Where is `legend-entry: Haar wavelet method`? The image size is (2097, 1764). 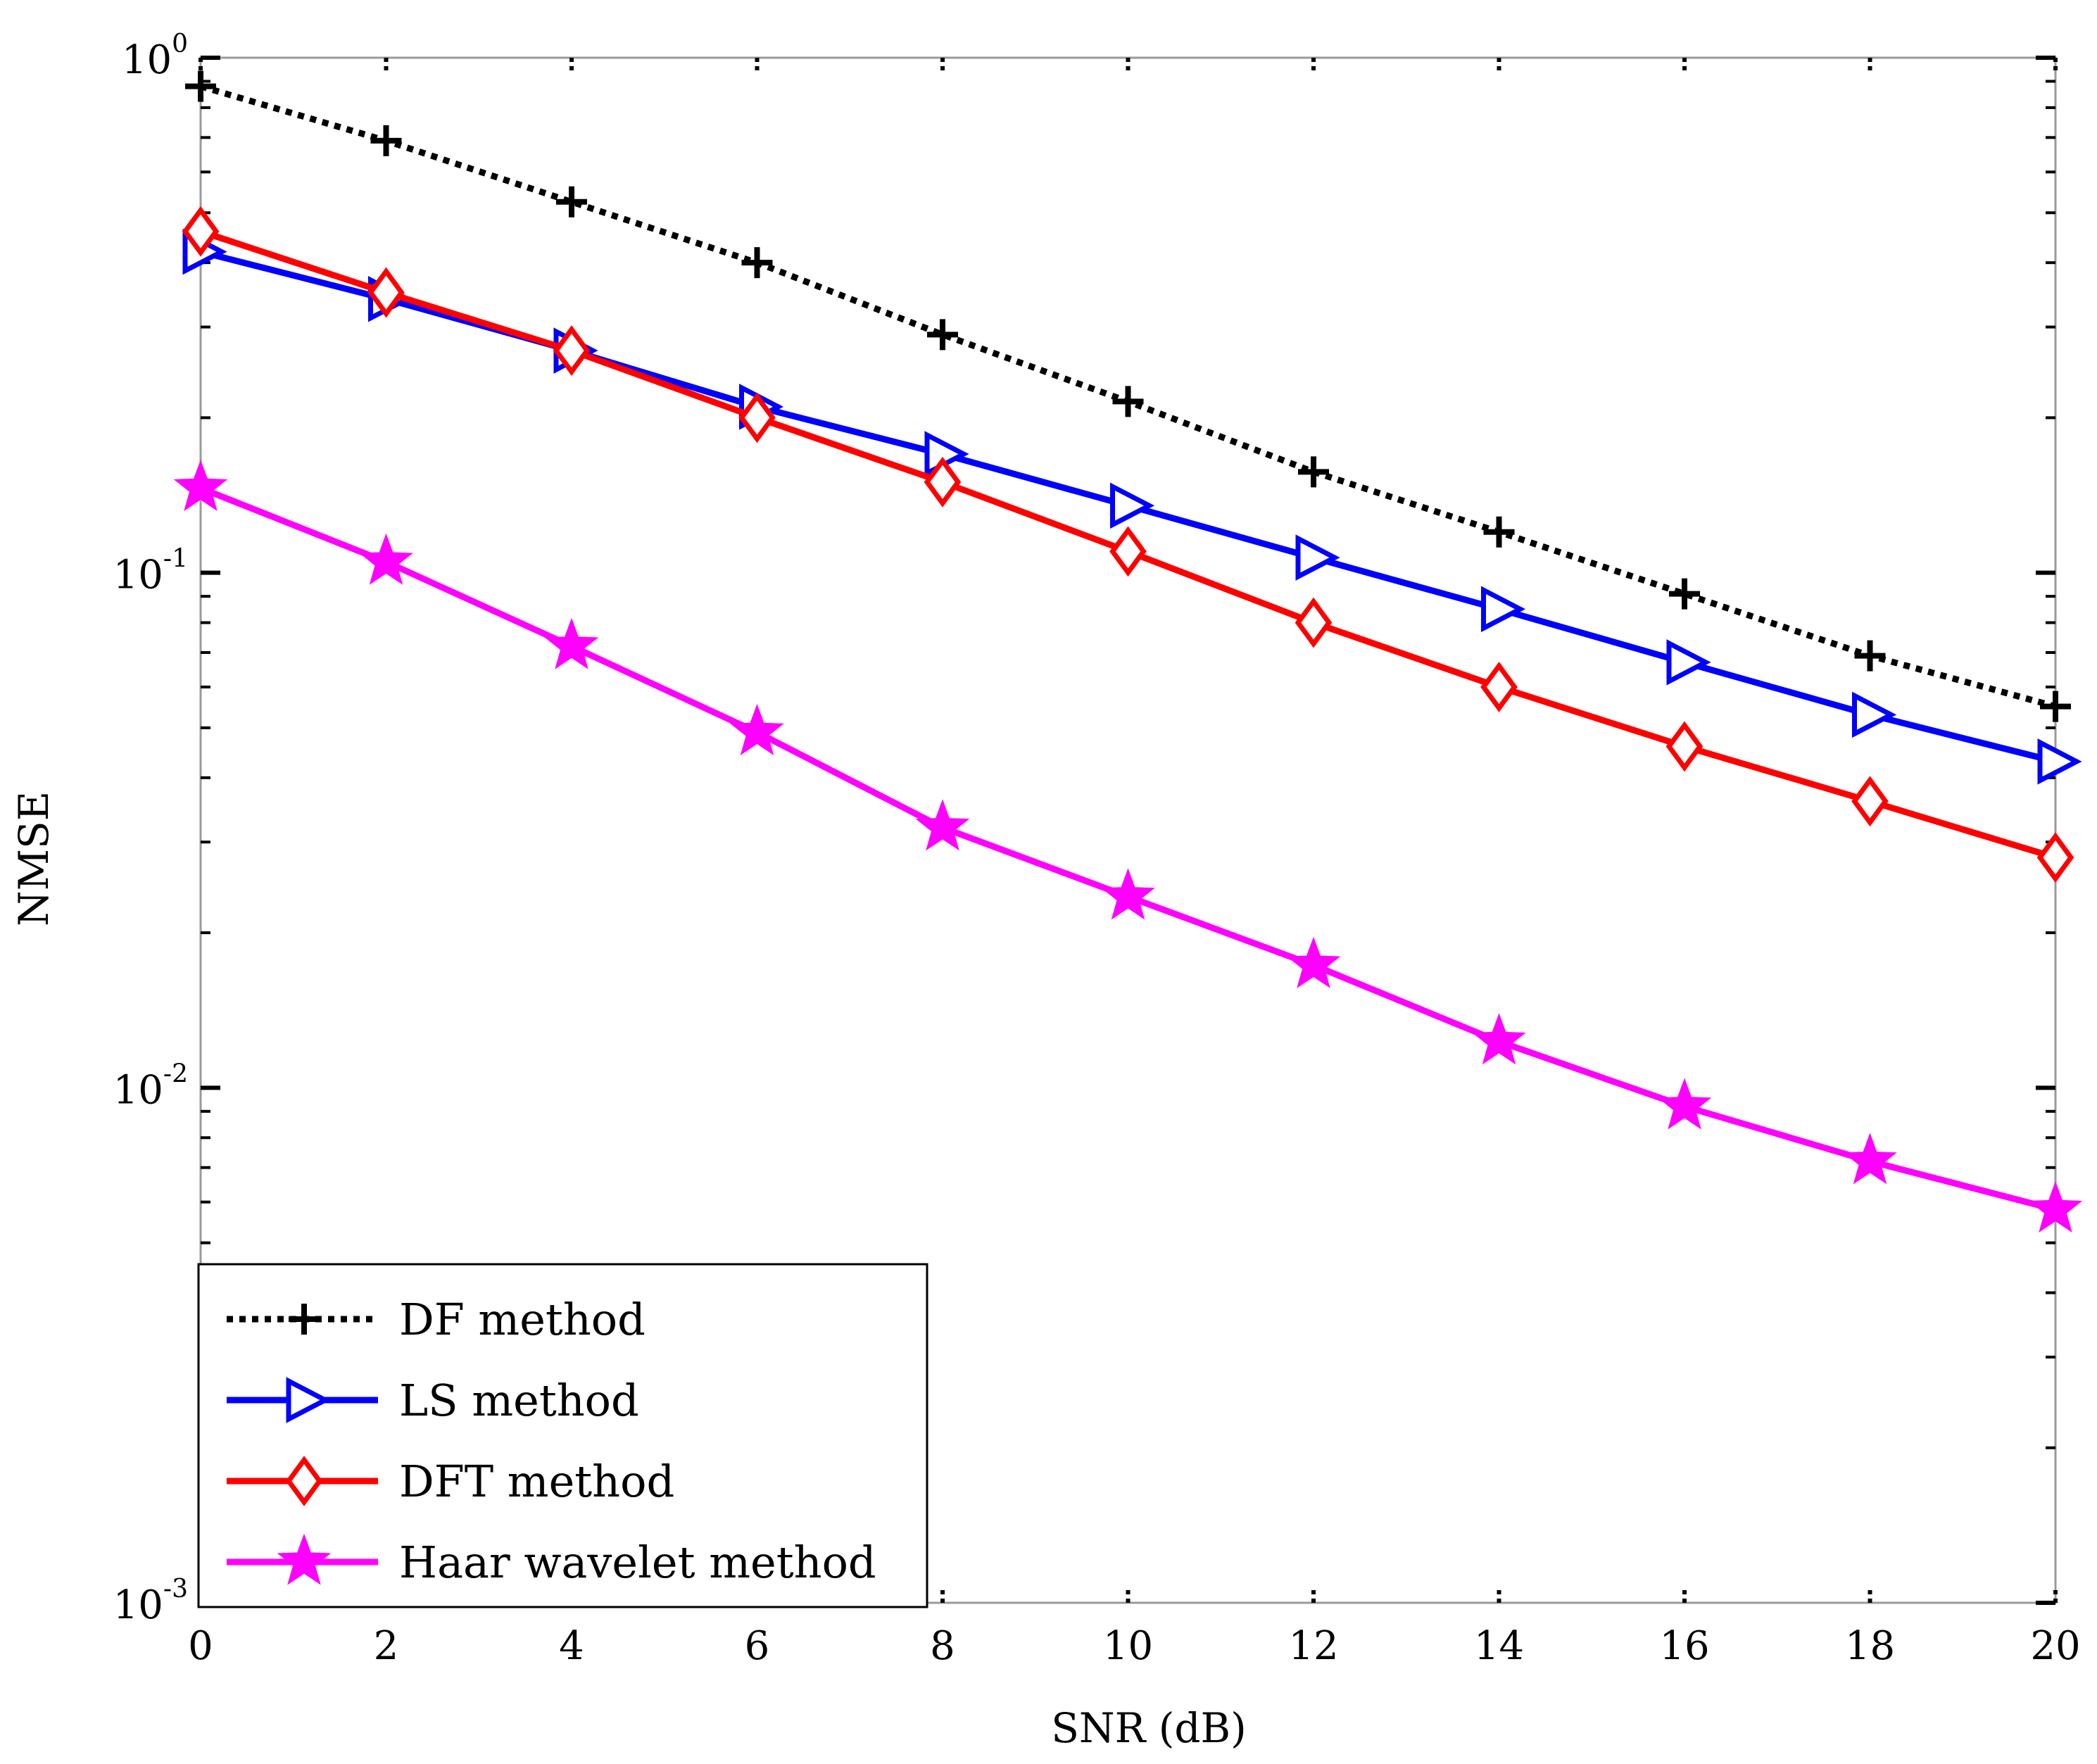 legend-entry: Haar wavelet method is located at coordinates (551, 1561).